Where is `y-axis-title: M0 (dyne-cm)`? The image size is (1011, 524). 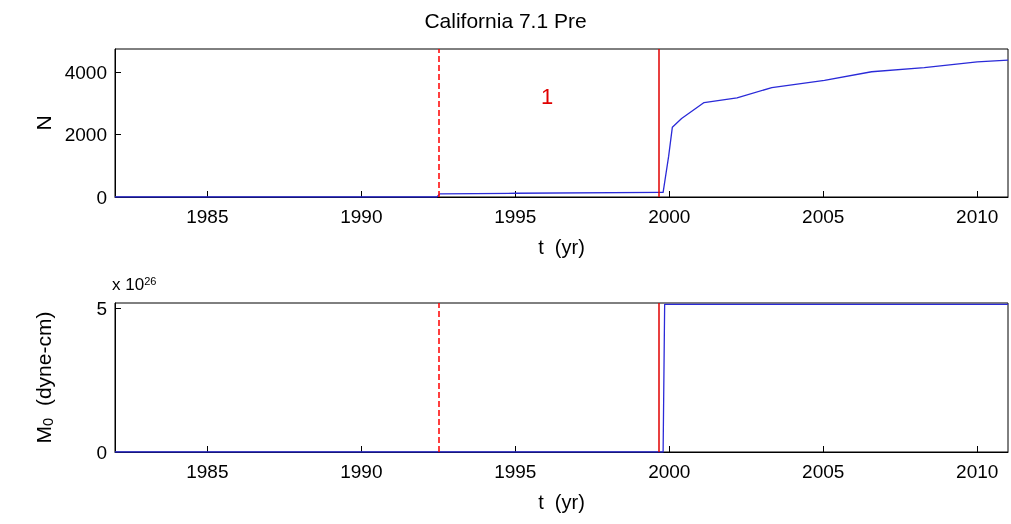 y-axis-title: M0 (dyne-cm) is located at coordinates (43, 377).